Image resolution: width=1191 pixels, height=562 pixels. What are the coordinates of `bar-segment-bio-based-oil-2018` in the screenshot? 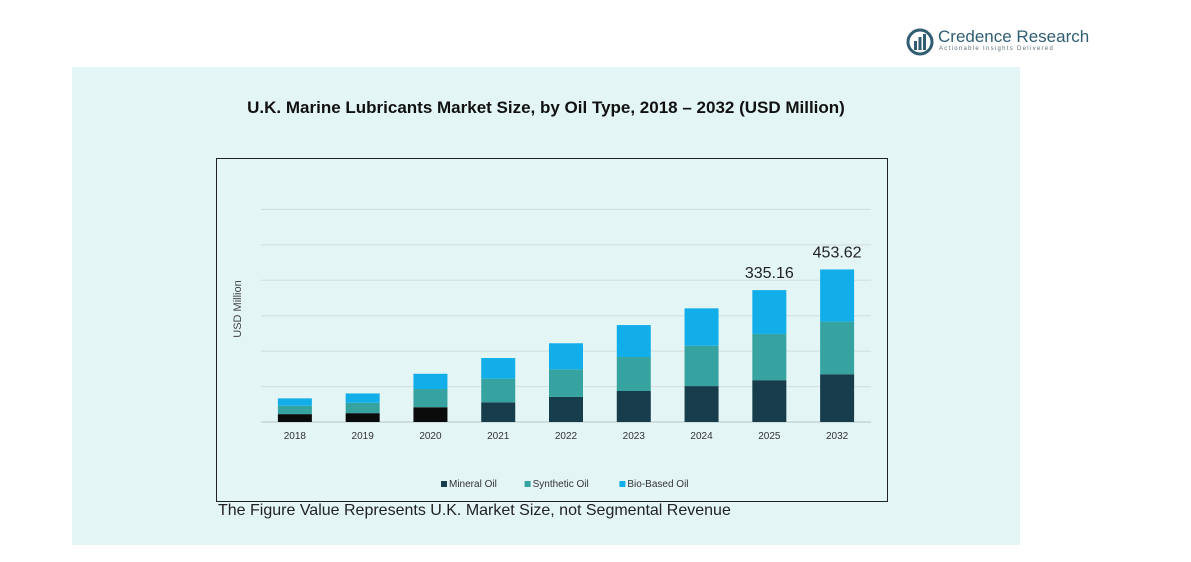 It's located at (294, 402).